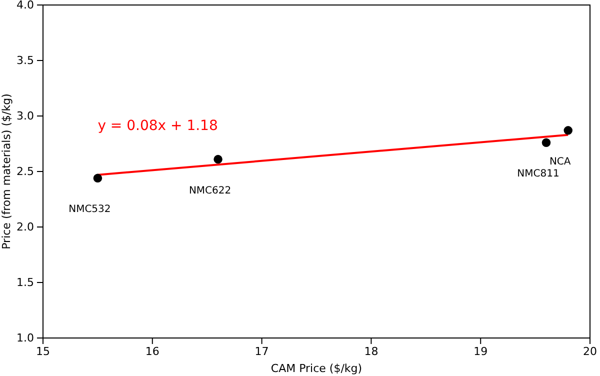 This screenshot has width=600, height=376. What do you see at coordinates (481, 351) in the screenshot?
I see `x-tick-label: 19` at bounding box center [481, 351].